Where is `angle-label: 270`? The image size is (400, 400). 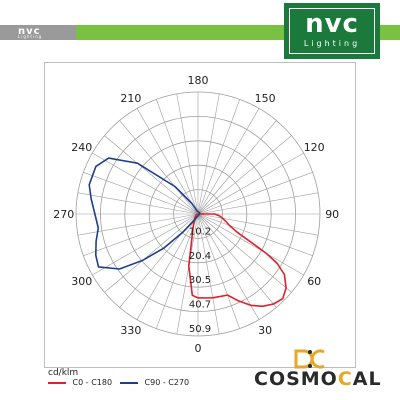 angle-label: 270 is located at coordinates (63, 214).